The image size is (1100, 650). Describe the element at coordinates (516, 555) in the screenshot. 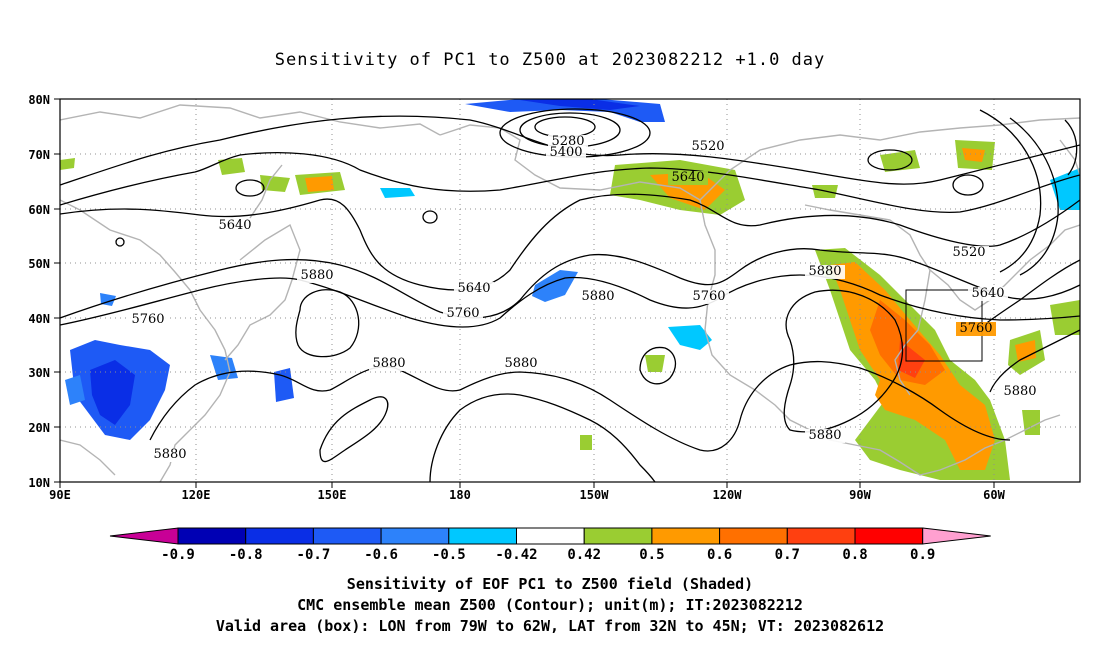

I see `colorbar-label: -0.42` at that location.